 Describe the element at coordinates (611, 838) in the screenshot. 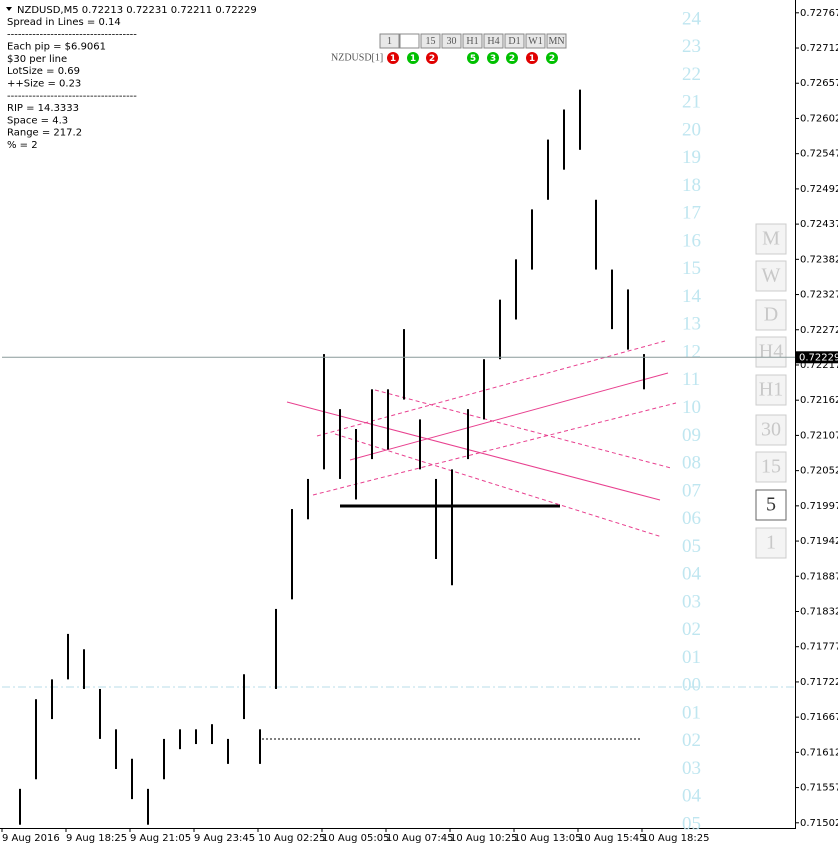

I see `x-tick-label: 10 Aug 15:45` at that location.